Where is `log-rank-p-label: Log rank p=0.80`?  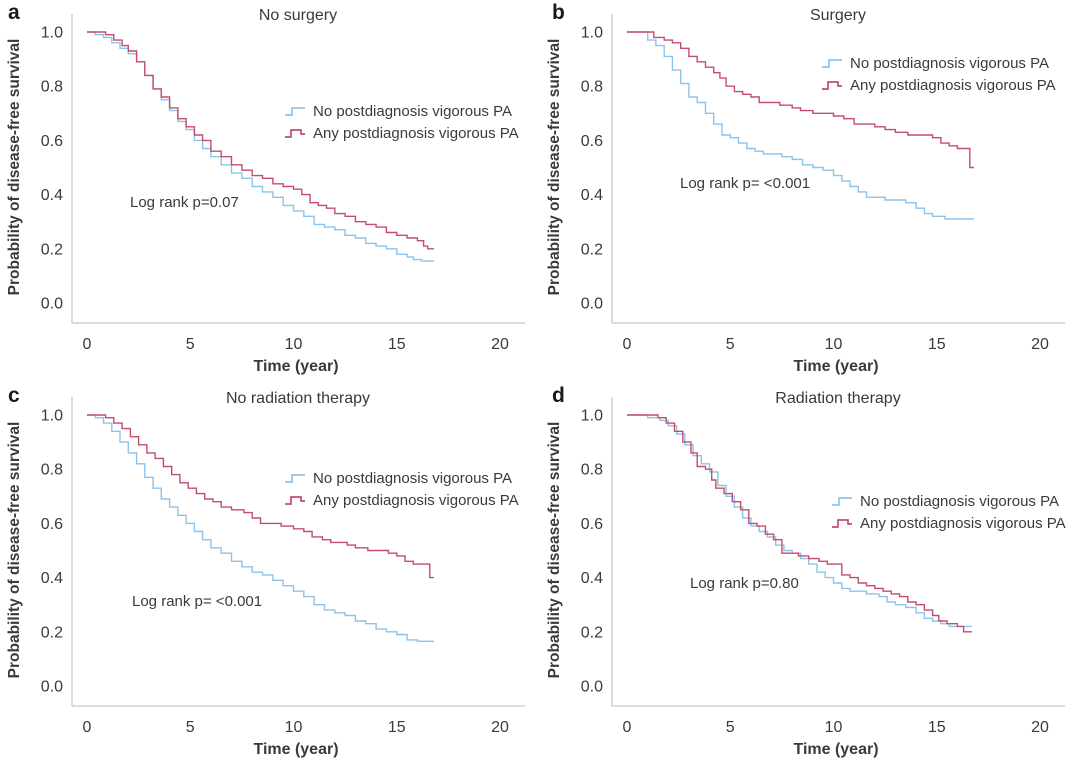 log-rank-p-label: Log rank p=0.80 is located at coordinates (744, 583).